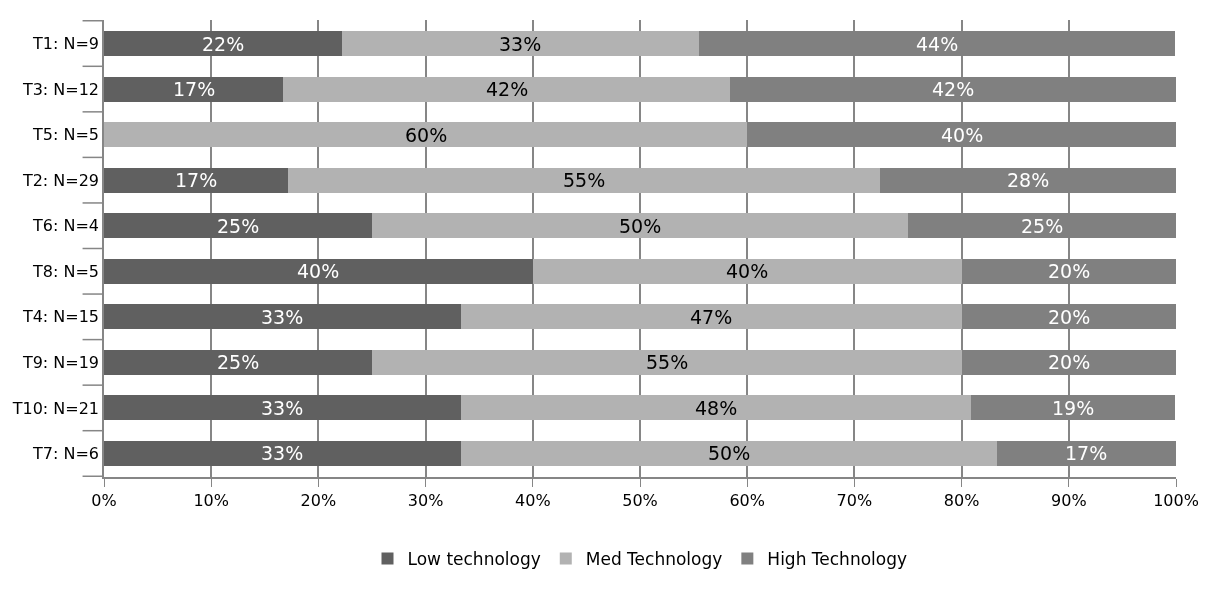 The image size is (1216, 589). I want to click on x-tick-label: 70%, so click(854, 500).